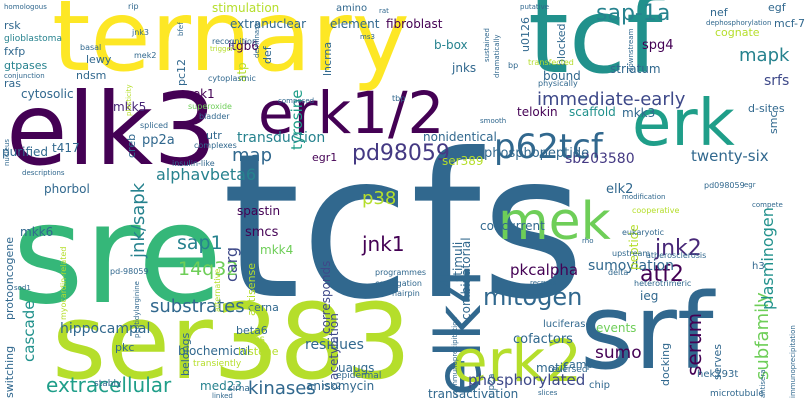 This screenshot has height=404, width=808. Describe the element at coordinates (12, 25) in the screenshot. I see `cloud-word: rsk` at that location.